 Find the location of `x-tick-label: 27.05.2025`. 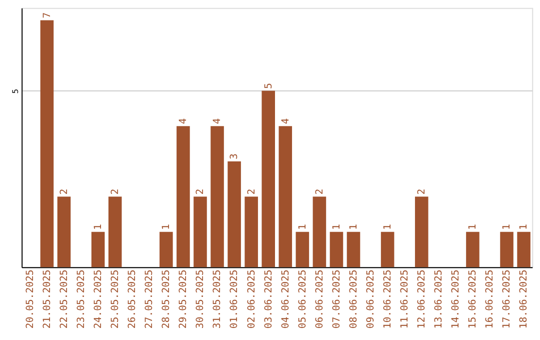

x-tick-label: 27.05.2025 is located at coordinates (150, 299).